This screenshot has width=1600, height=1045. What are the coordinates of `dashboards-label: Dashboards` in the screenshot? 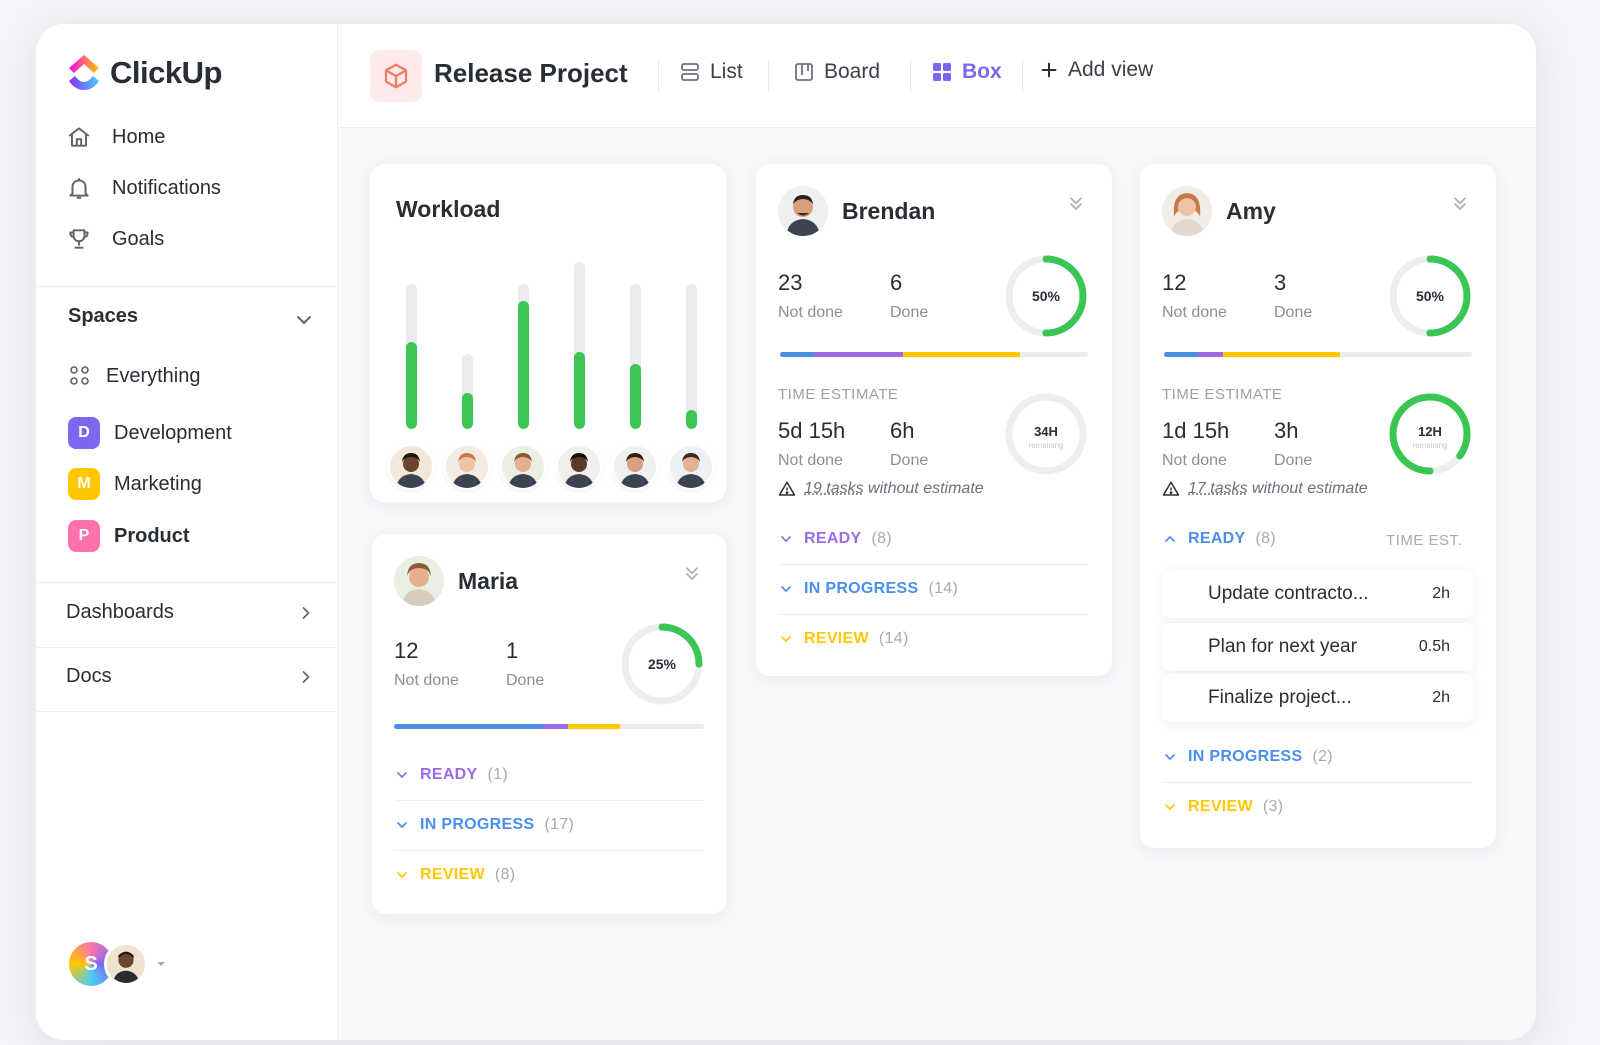 It's located at (120, 612).